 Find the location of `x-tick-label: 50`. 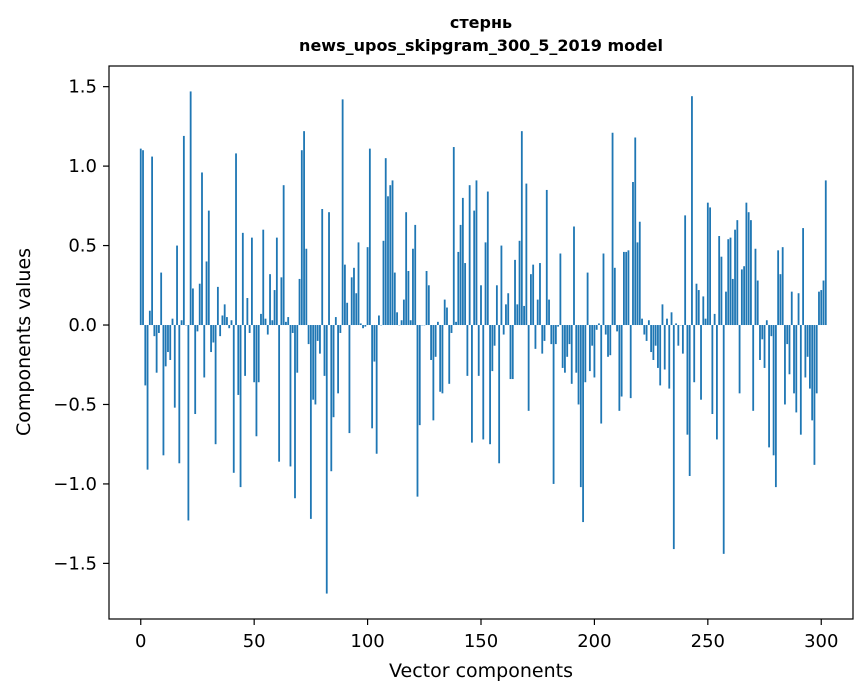

x-tick-label: 50 is located at coordinates (254, 641).